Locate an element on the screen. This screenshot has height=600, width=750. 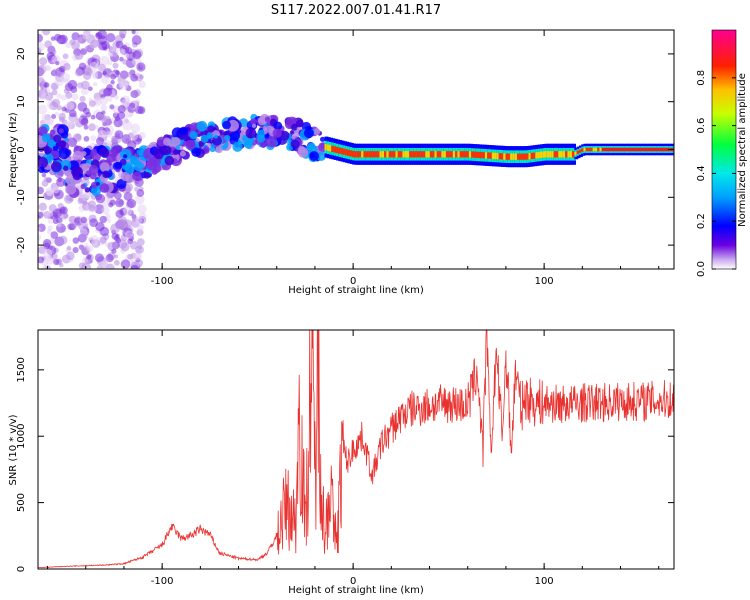
snr-xtick-label: -100 is located at coordinates (162, 581).